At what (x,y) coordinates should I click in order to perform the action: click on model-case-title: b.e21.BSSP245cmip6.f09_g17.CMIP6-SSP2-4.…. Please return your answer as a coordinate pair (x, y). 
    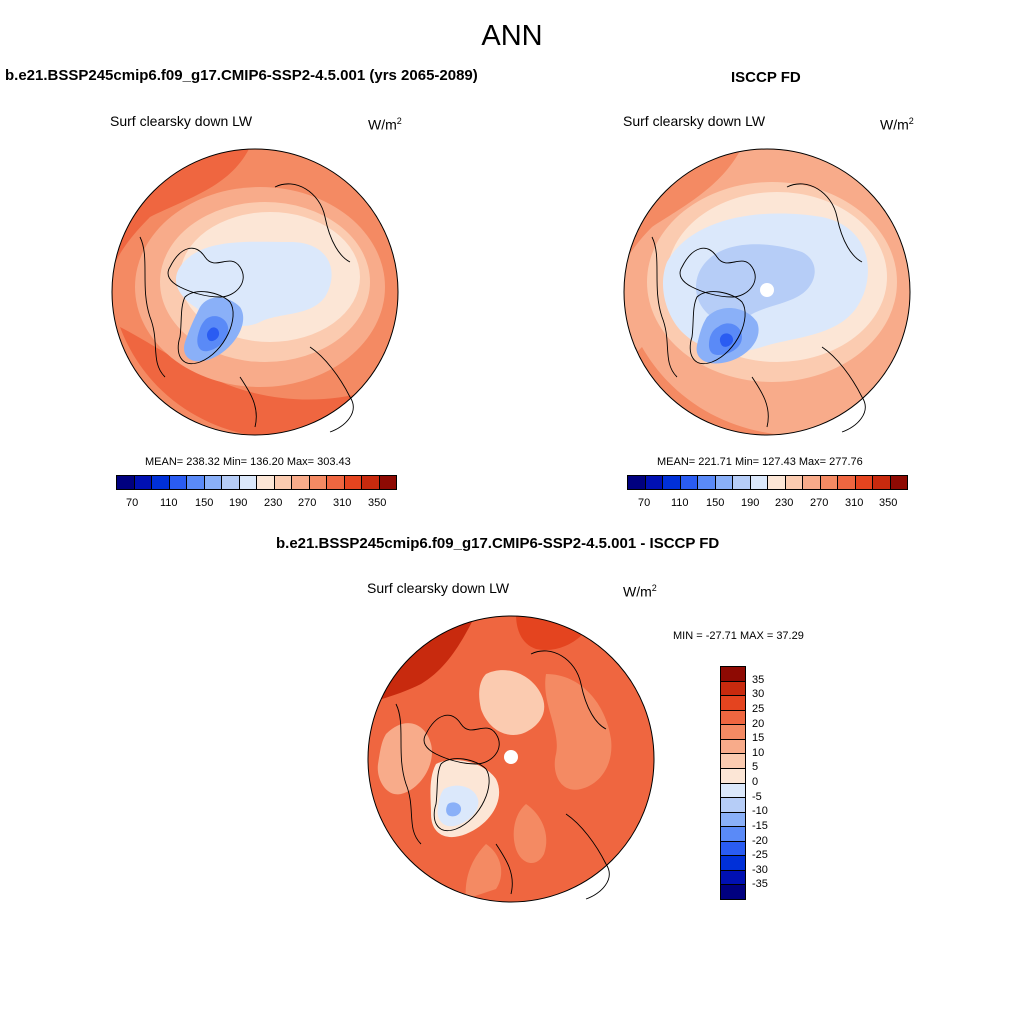
    Looking at the image, I should click on (241, 75).